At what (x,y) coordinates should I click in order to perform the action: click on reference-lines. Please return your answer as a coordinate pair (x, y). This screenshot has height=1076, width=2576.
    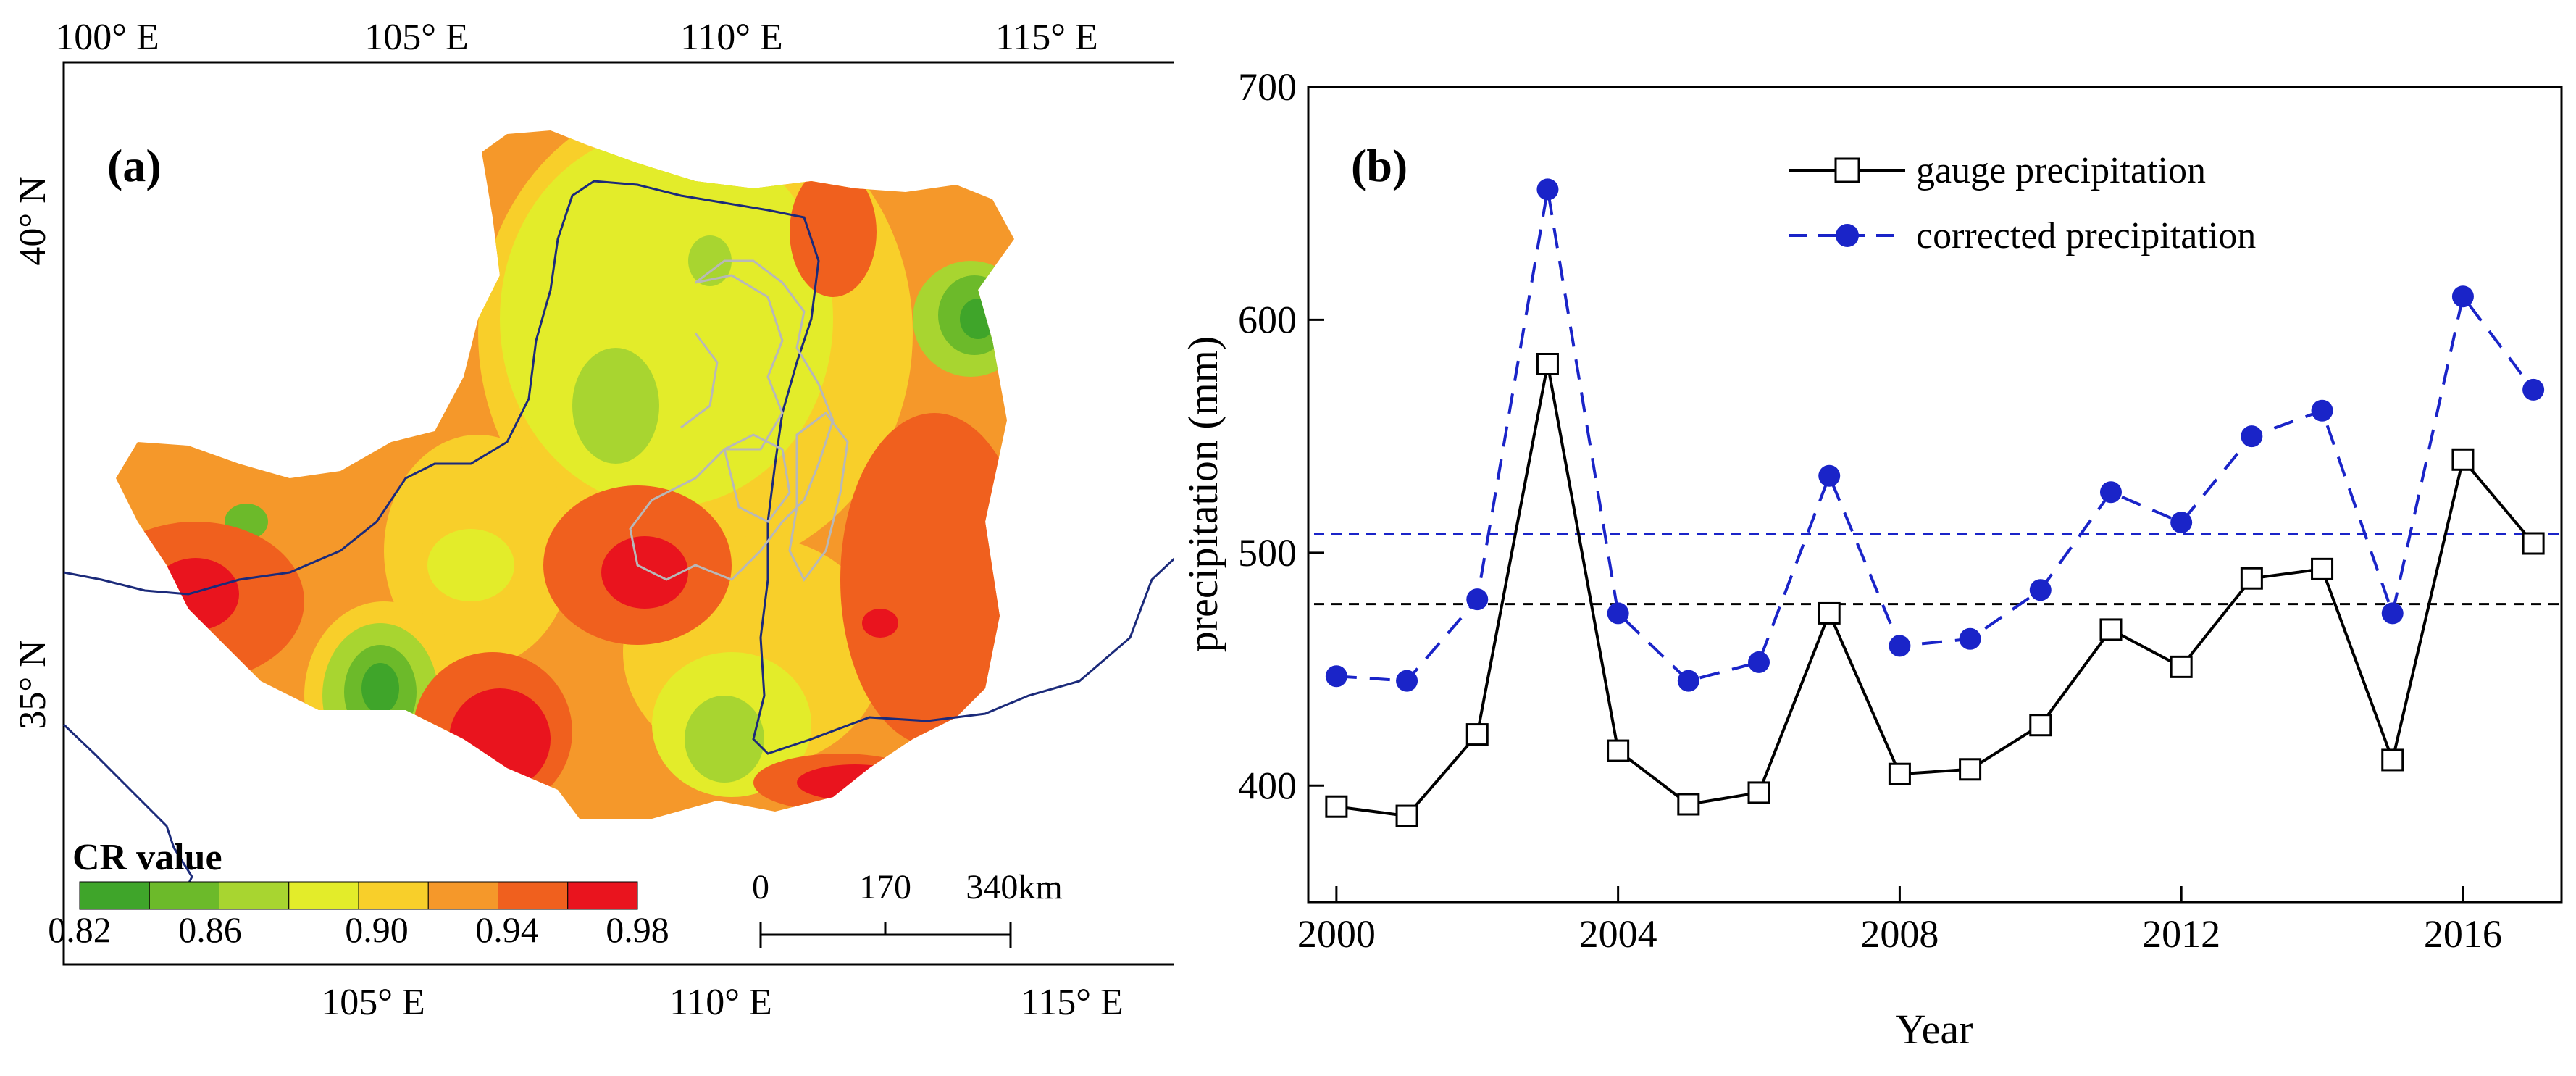
    Looking at the image, I should click on (1936, 569).